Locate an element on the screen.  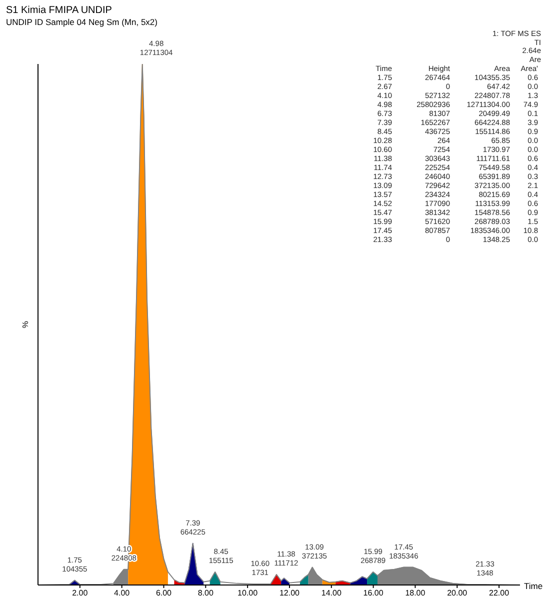
x-tick-label: 6.00 is located at coordinates (164, 593).